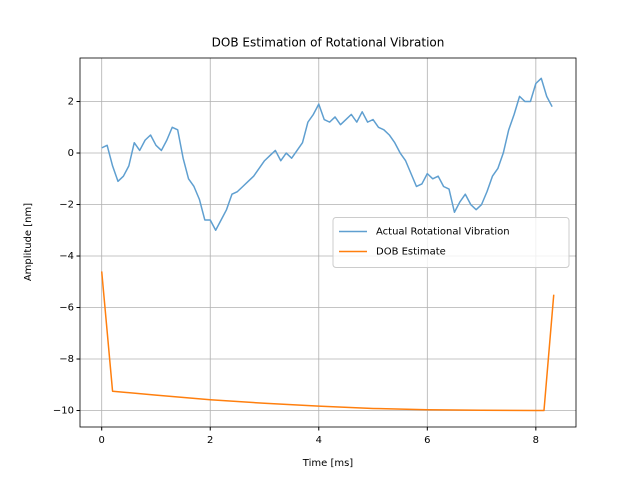 The image size is (640, 484). I want to click on x-tick-label: 6, so click(427, 440).